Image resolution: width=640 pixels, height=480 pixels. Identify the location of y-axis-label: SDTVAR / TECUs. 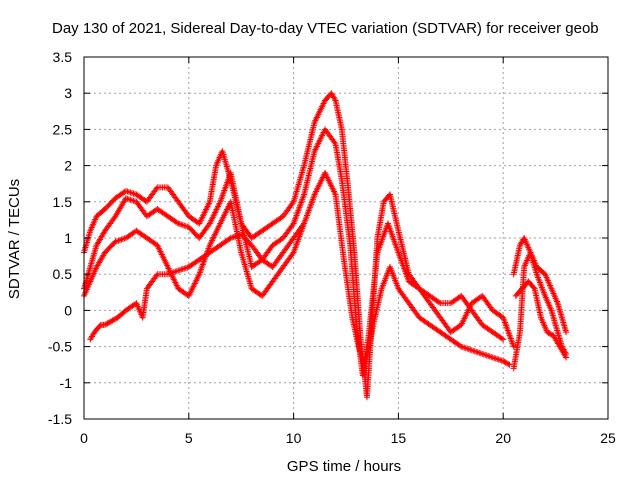
(14, 239).